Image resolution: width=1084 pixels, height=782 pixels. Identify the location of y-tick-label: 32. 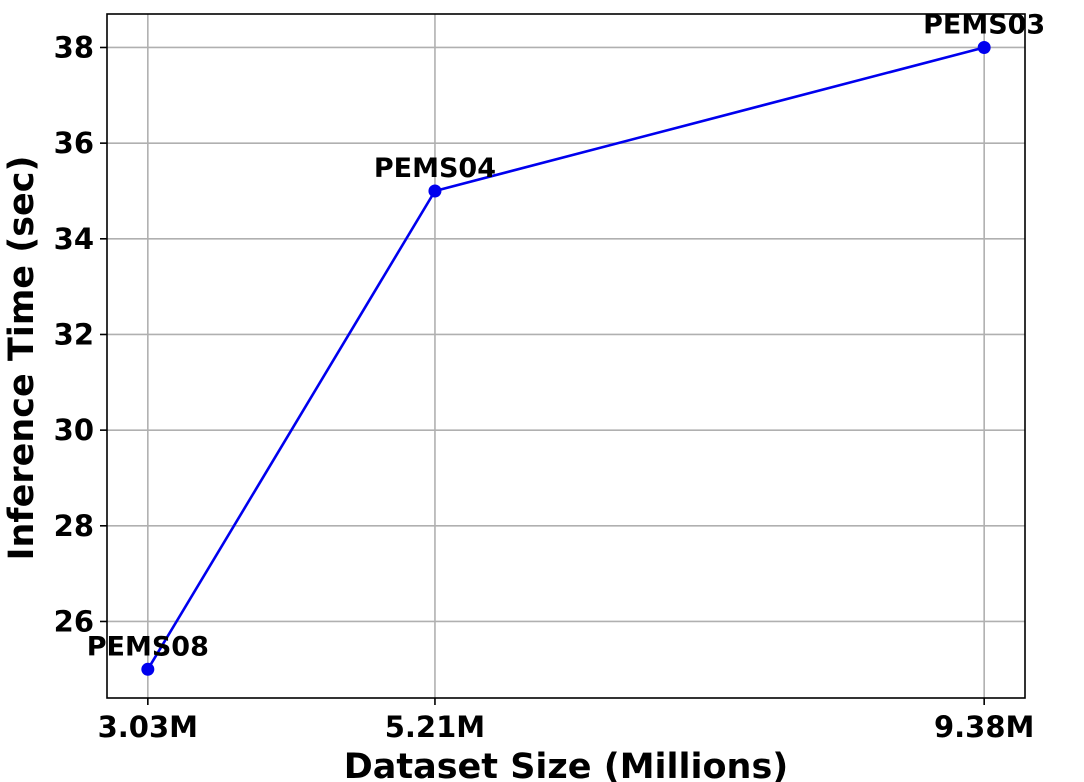
(74, 334).